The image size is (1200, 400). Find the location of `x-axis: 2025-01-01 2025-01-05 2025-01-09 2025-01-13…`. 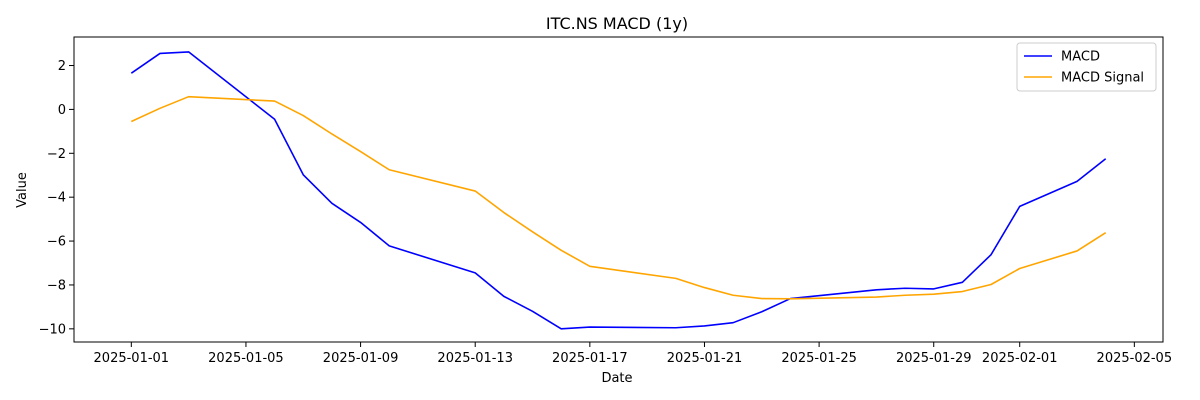

x-axis: 2025-01-01 2025-01-05 2025-01-09 2025-01-13… is located at coordinates (633, 354).